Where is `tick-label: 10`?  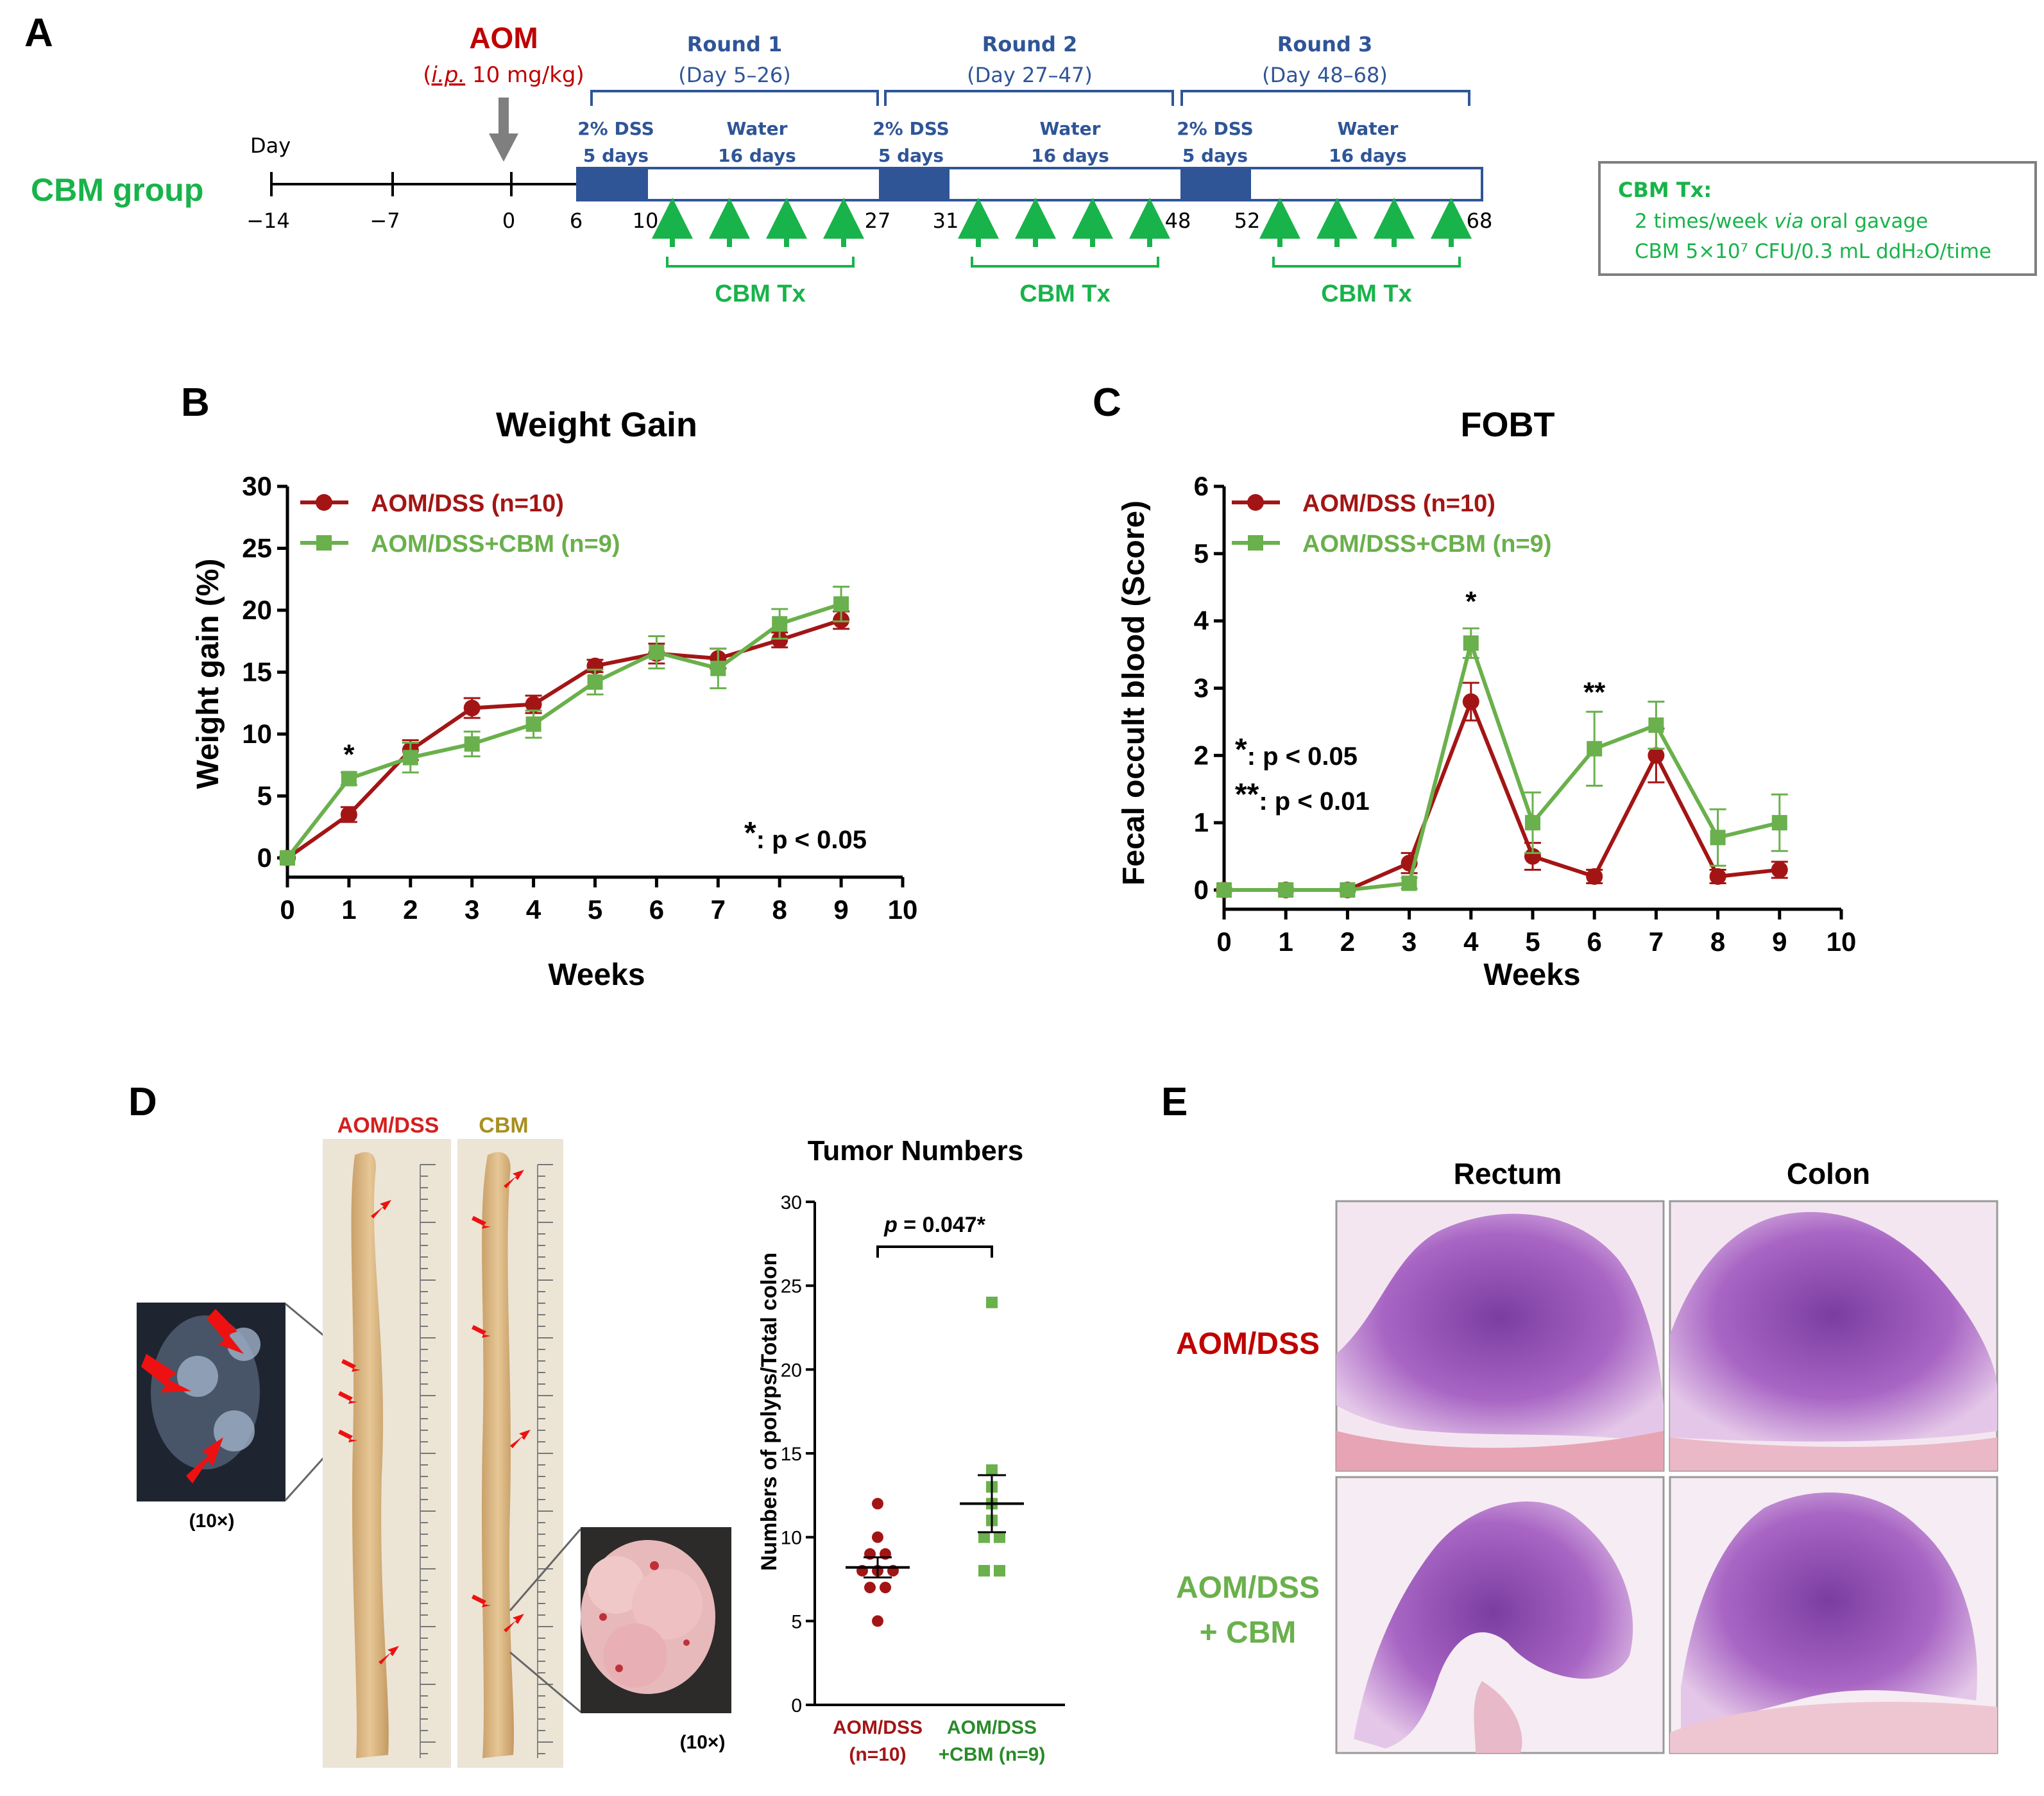 tick-label: 10 is located at coordinates (646, 221).